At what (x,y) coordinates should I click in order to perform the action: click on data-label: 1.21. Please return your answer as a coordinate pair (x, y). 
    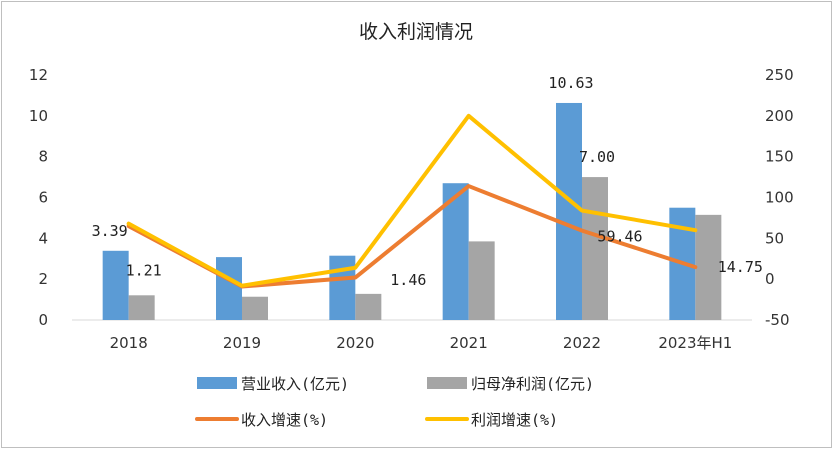
    Looking at the image, I should click on (144, 270).